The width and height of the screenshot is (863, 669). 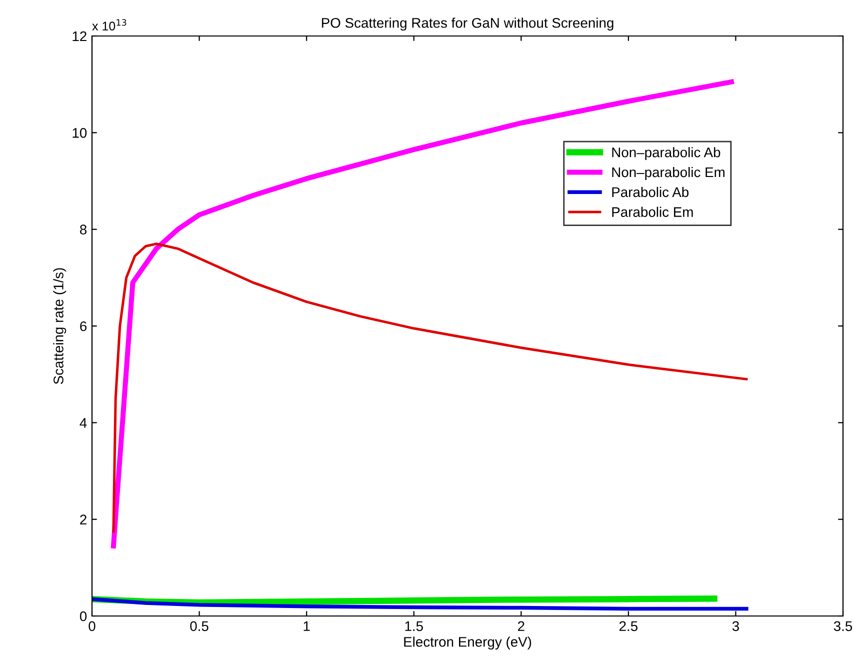 What do you see at coordinates (668, 173) in the screenshot?
I see `legend-label: Non–parabolic Em` at bounding box center [668, 173].